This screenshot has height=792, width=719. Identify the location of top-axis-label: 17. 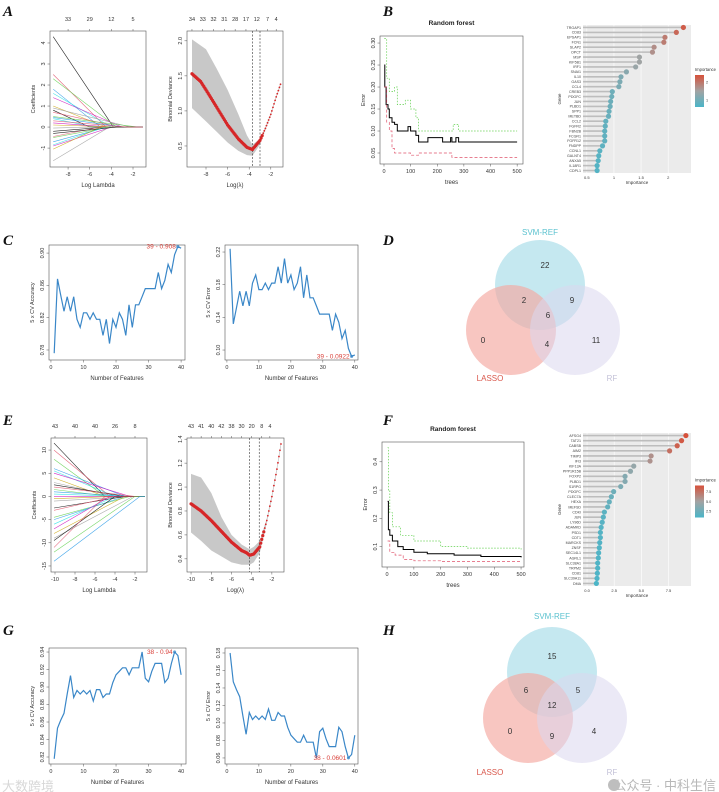
(246, 20).